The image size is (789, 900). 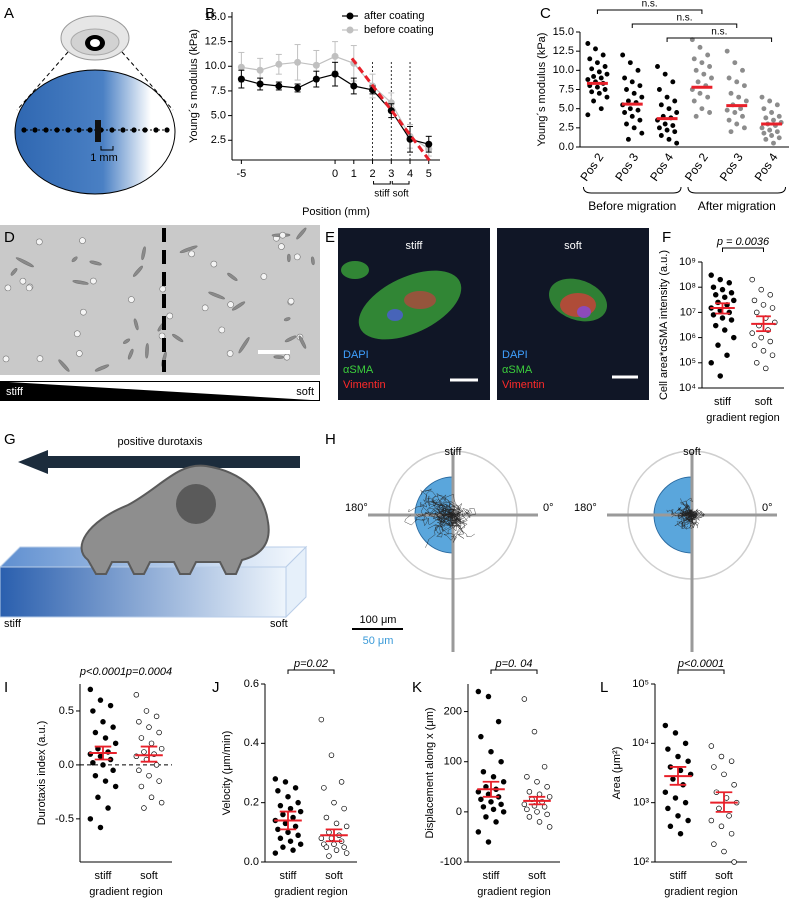 What do you see at coordinates (64, 819) in the screenshot?
I see `y-tick-label: -0.5` at bounding box center [64, 819].